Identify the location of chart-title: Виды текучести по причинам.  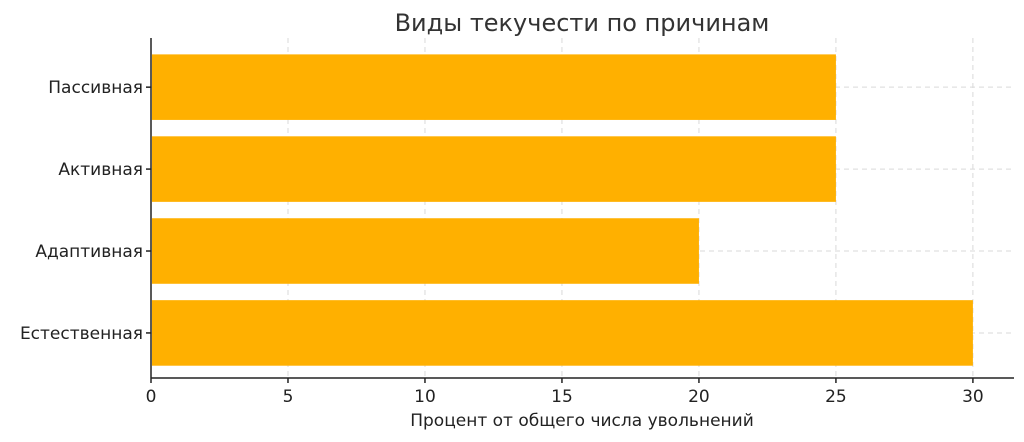
(582, 23).